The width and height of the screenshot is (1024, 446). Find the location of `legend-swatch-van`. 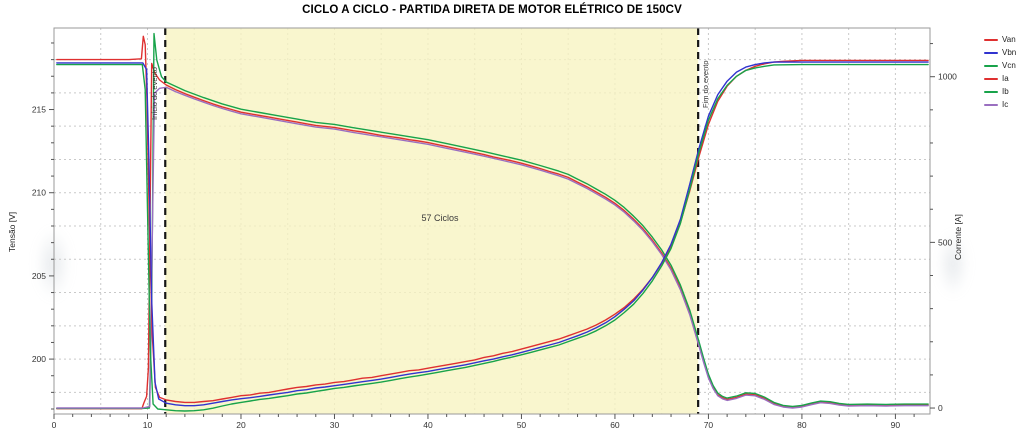

legend-swatch-van is located at coordinates (991, 39).